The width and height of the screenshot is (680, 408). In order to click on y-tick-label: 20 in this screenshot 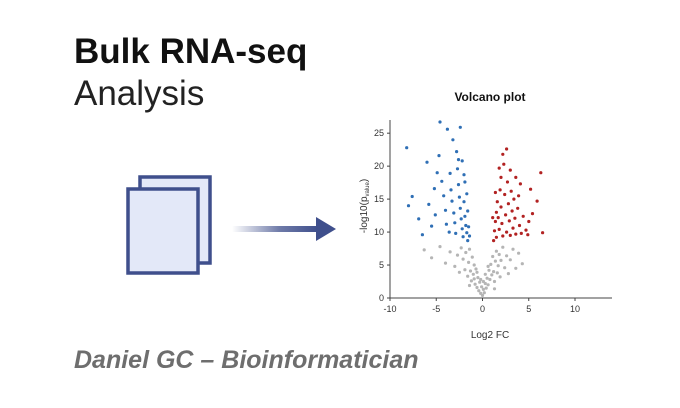, I will do `click(379, 166)`.